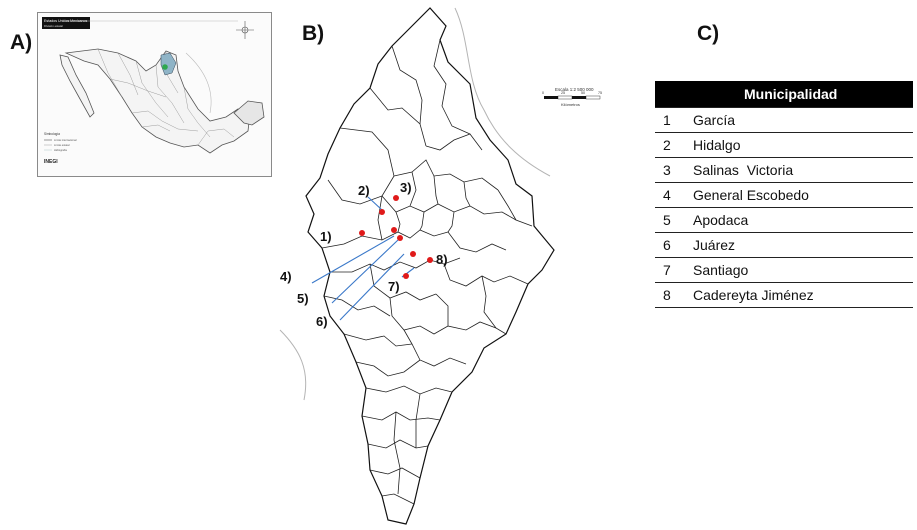 This screenshot has width=917, height=530. I want to click on row-number: 6, so click(674, 245).